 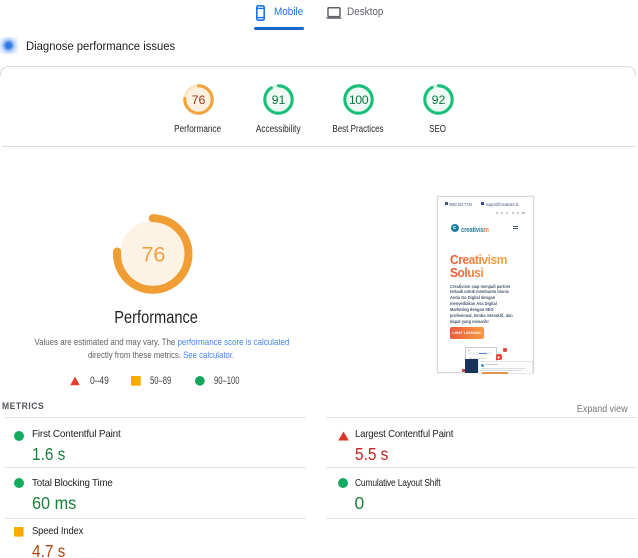 What do you see at coordinates (358, 100) in the screenshot?
I see `svg-text: 100` at bounding box center [358, 100].